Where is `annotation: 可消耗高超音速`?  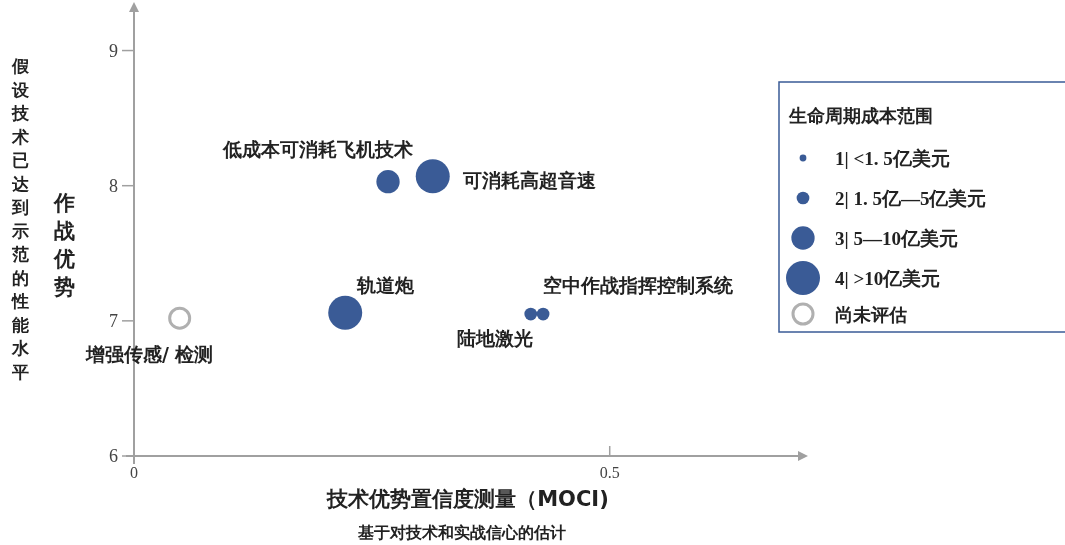 annotation: 可消耗高超音速 is located at coordinates (528, 180).